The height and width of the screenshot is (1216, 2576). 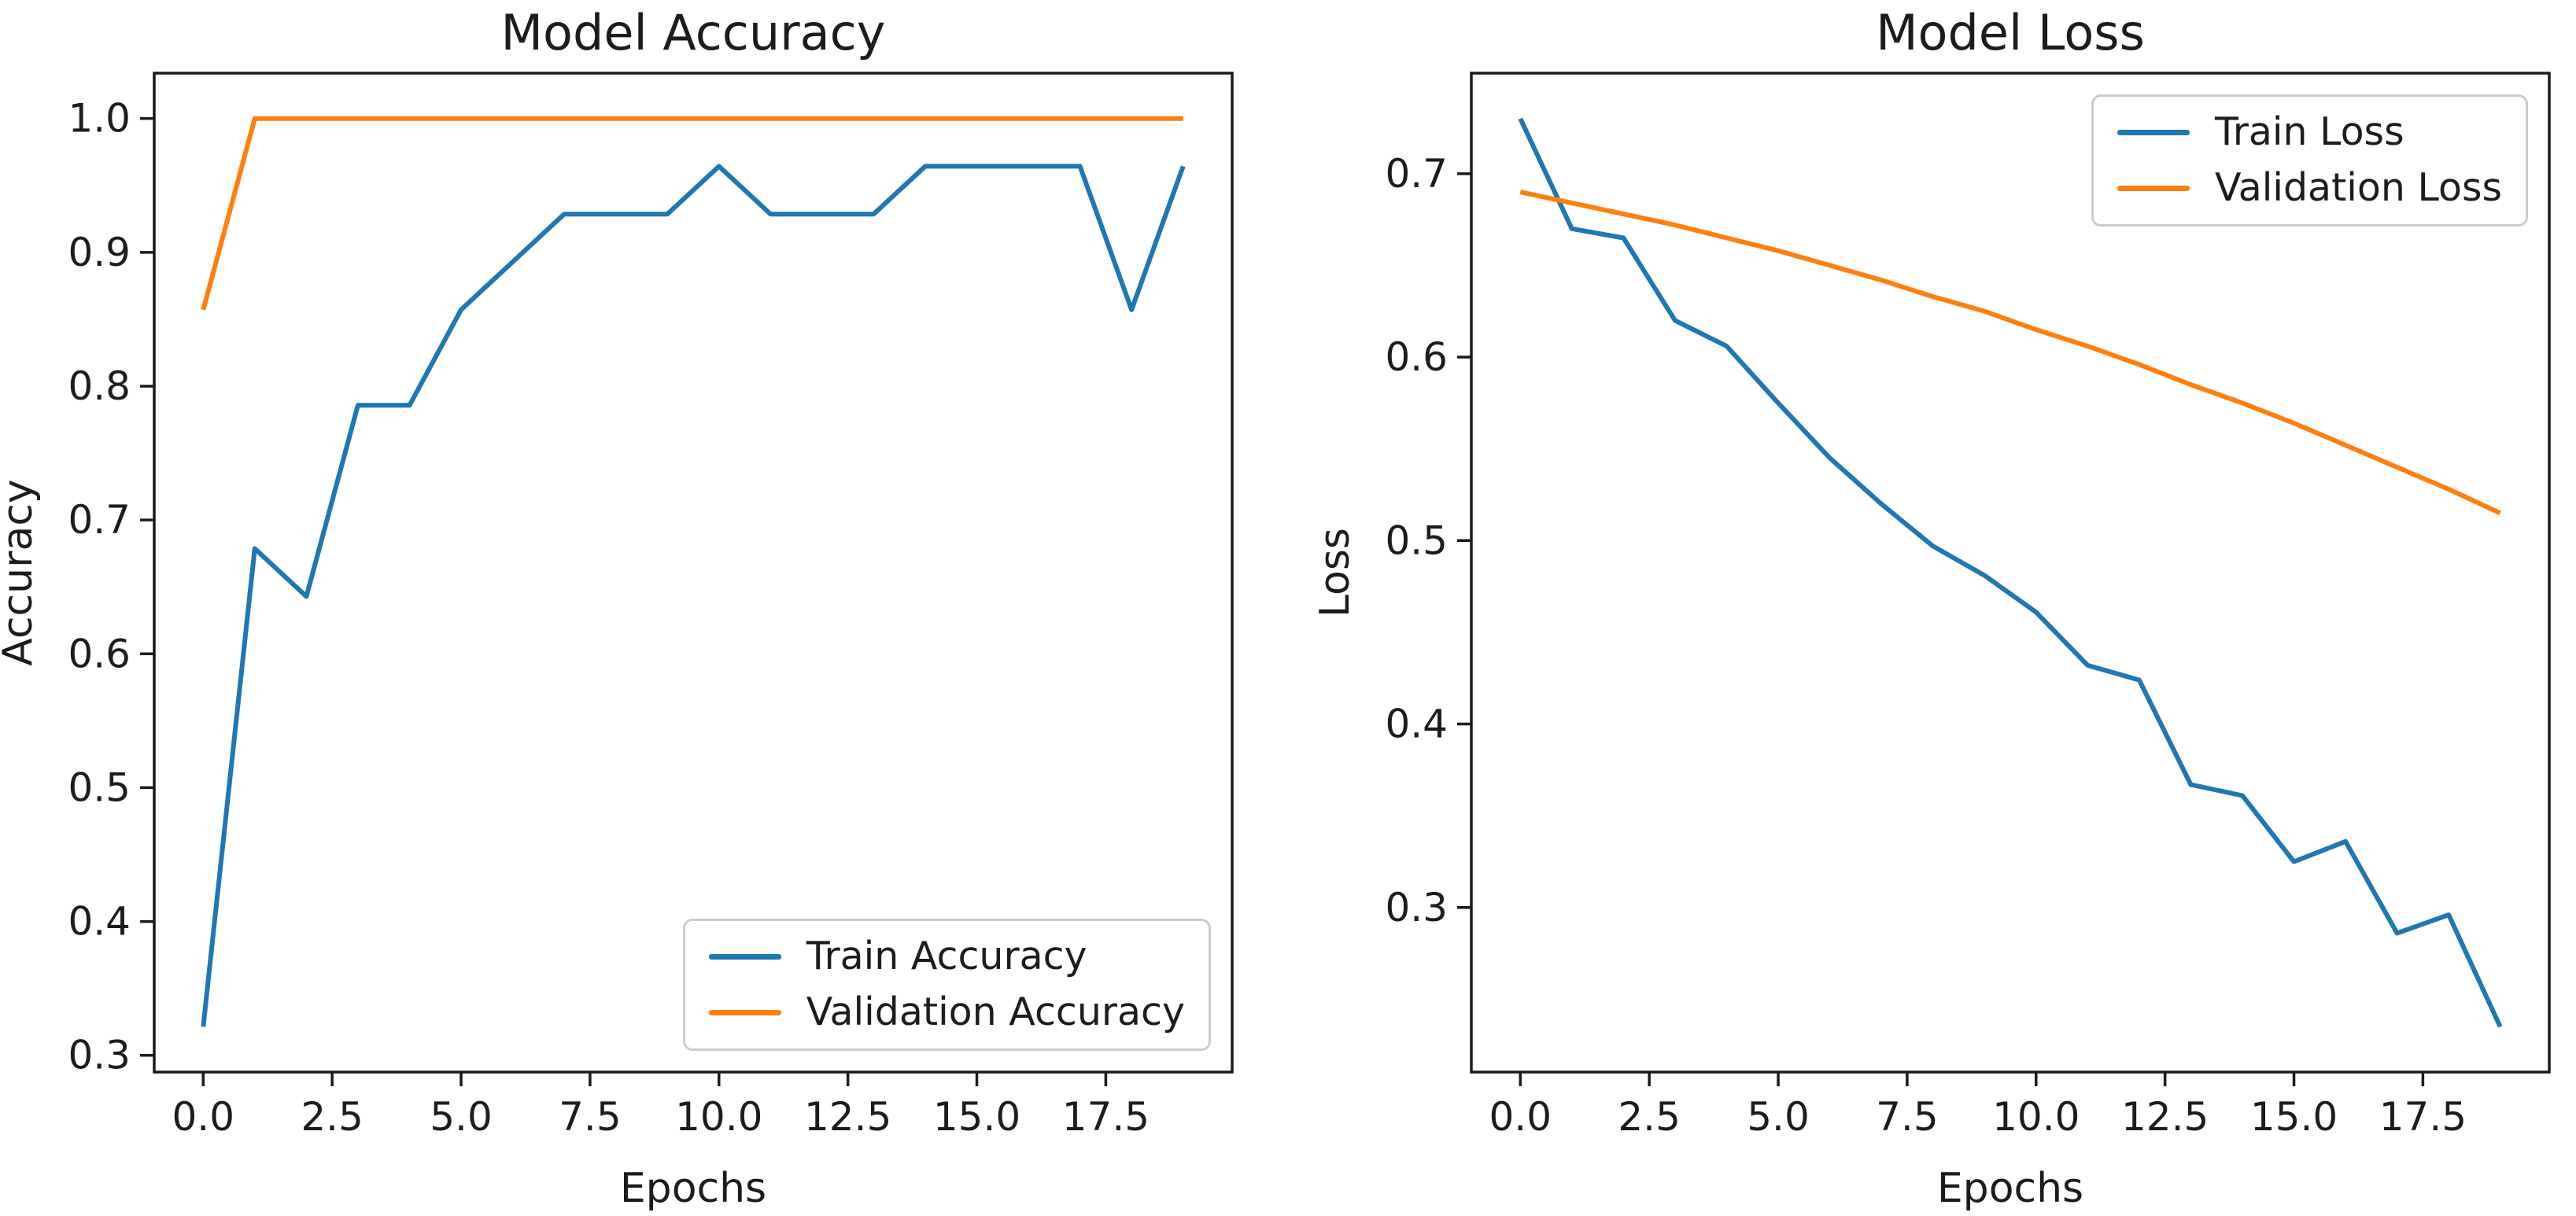 What do you see at coordinates (1335, 572) in the screenshot?
I see `y-axis-label: Loss` at bounding box center [1335, 572].